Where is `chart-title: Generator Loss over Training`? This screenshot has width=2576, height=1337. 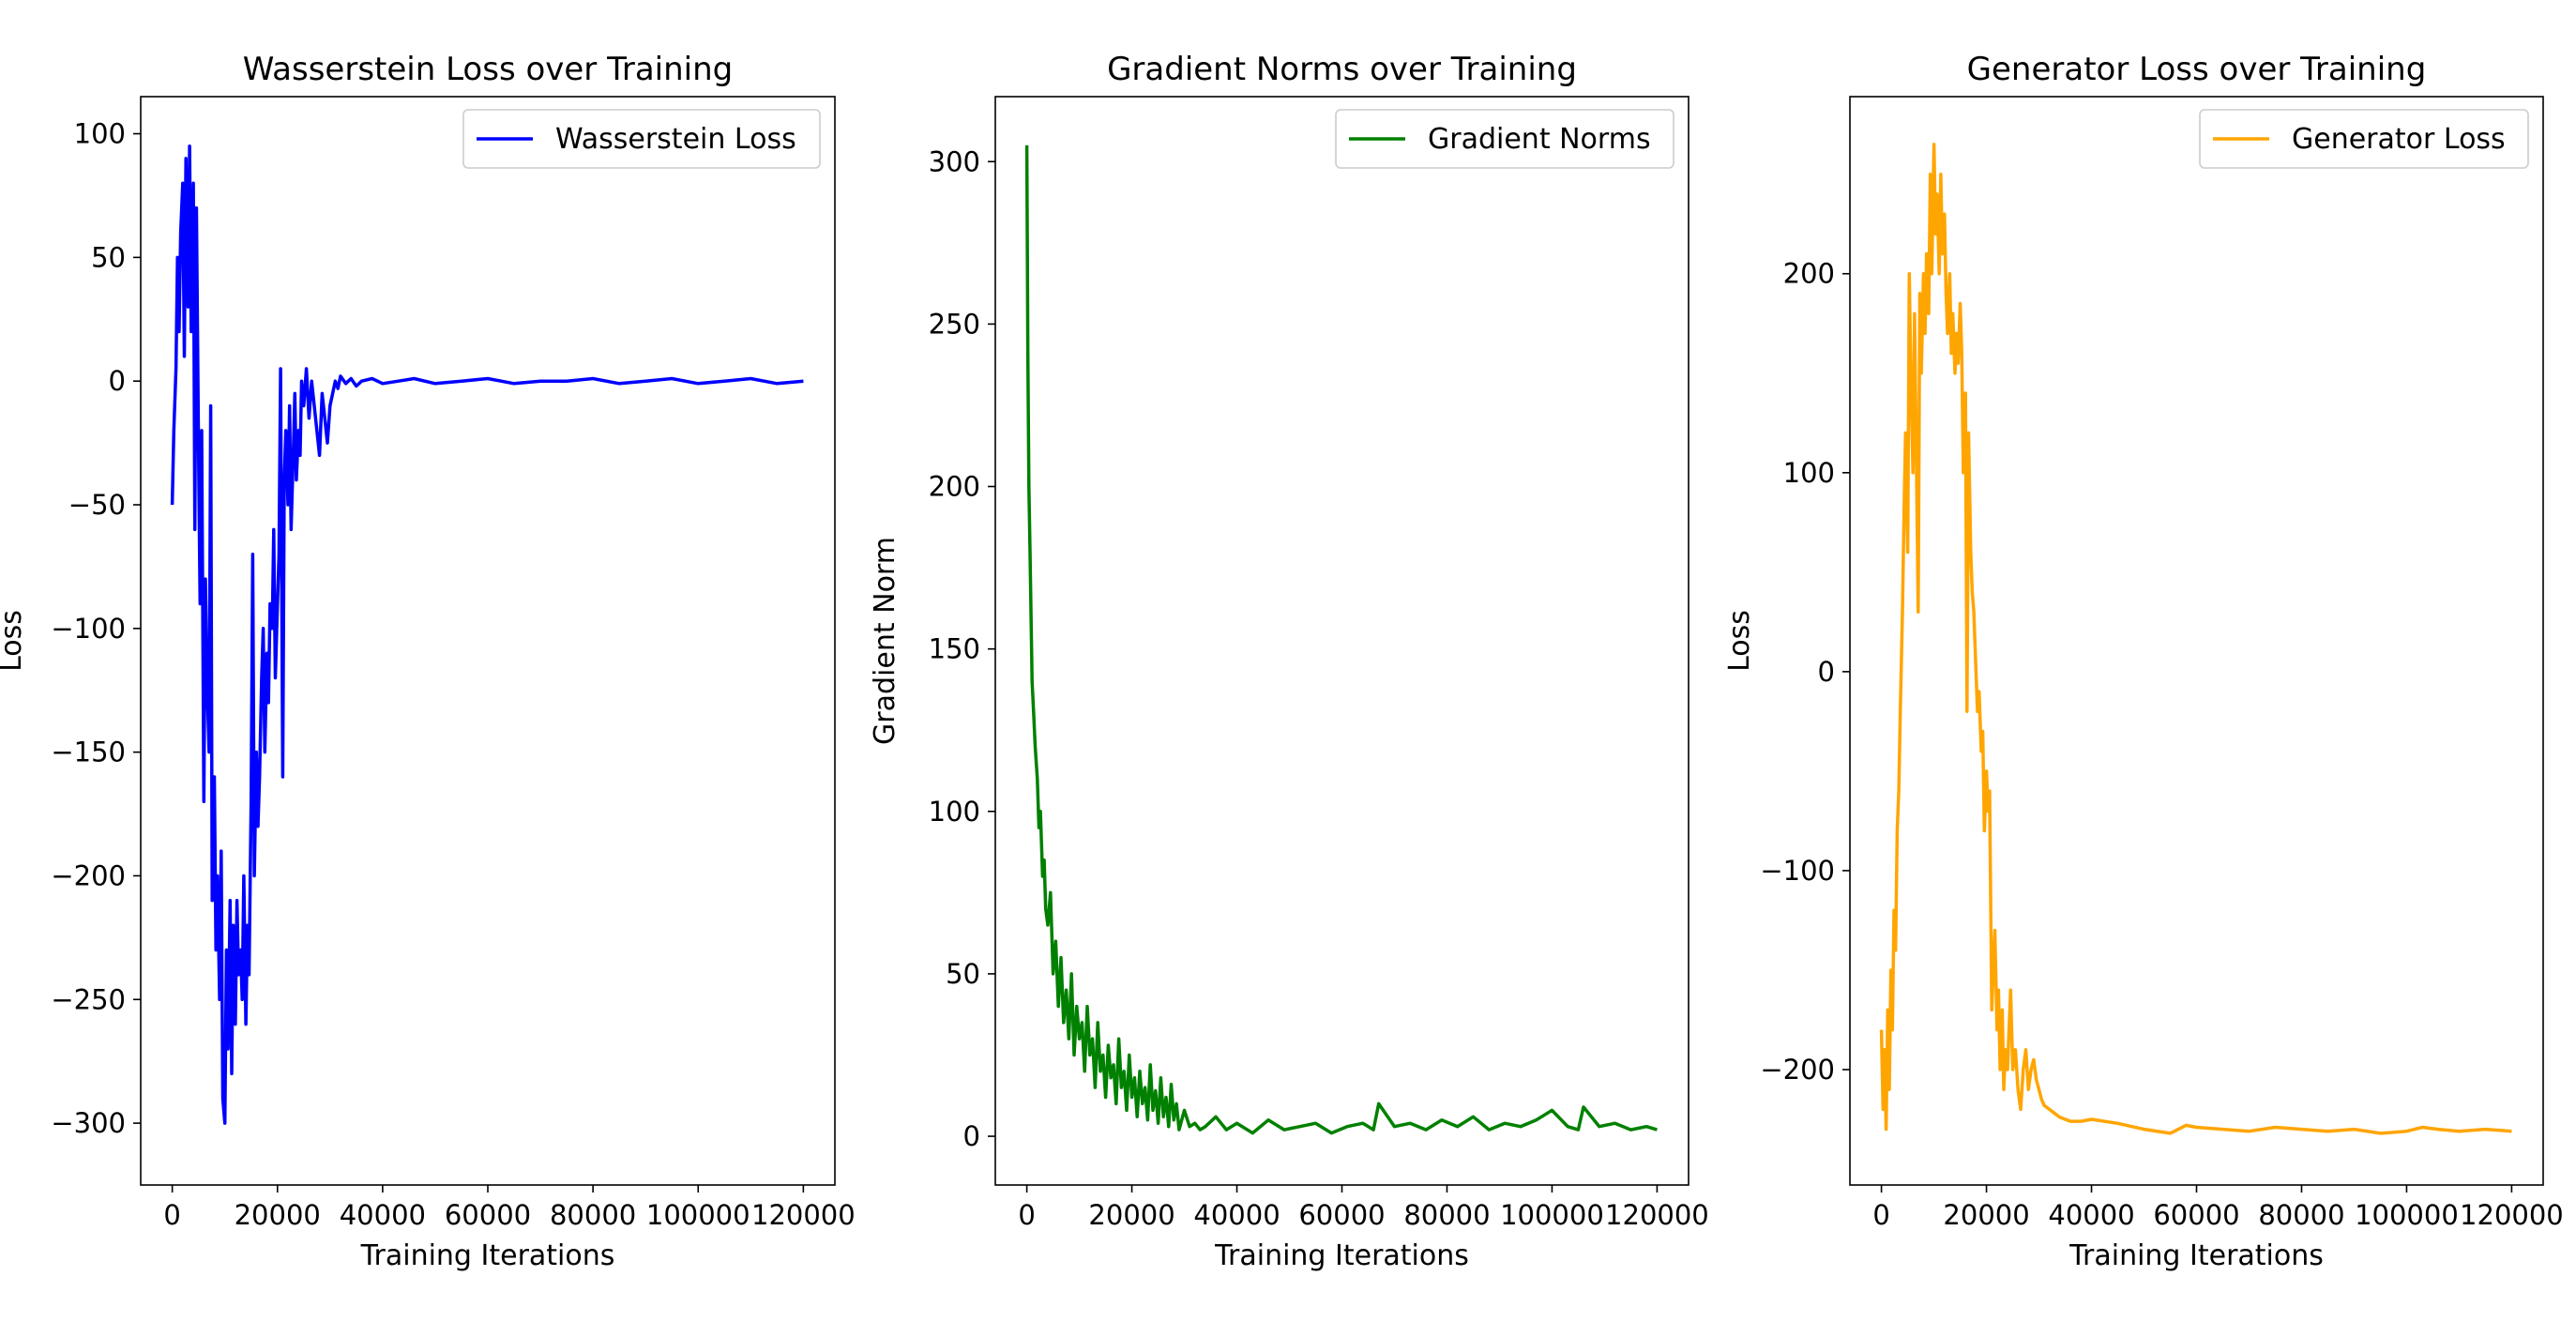 chart-title: Generator Loss over Training is located at coordinates (2197, 69).